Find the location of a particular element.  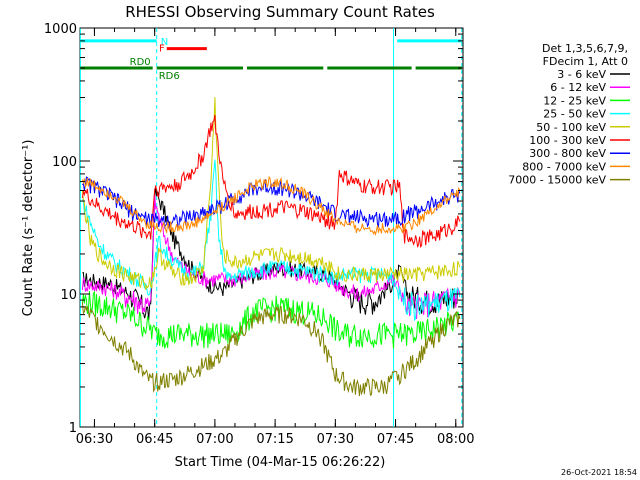

y-axis-label: Count Rate (s⁻¹ detector⁻¹) is located at coordinates (28, 228).